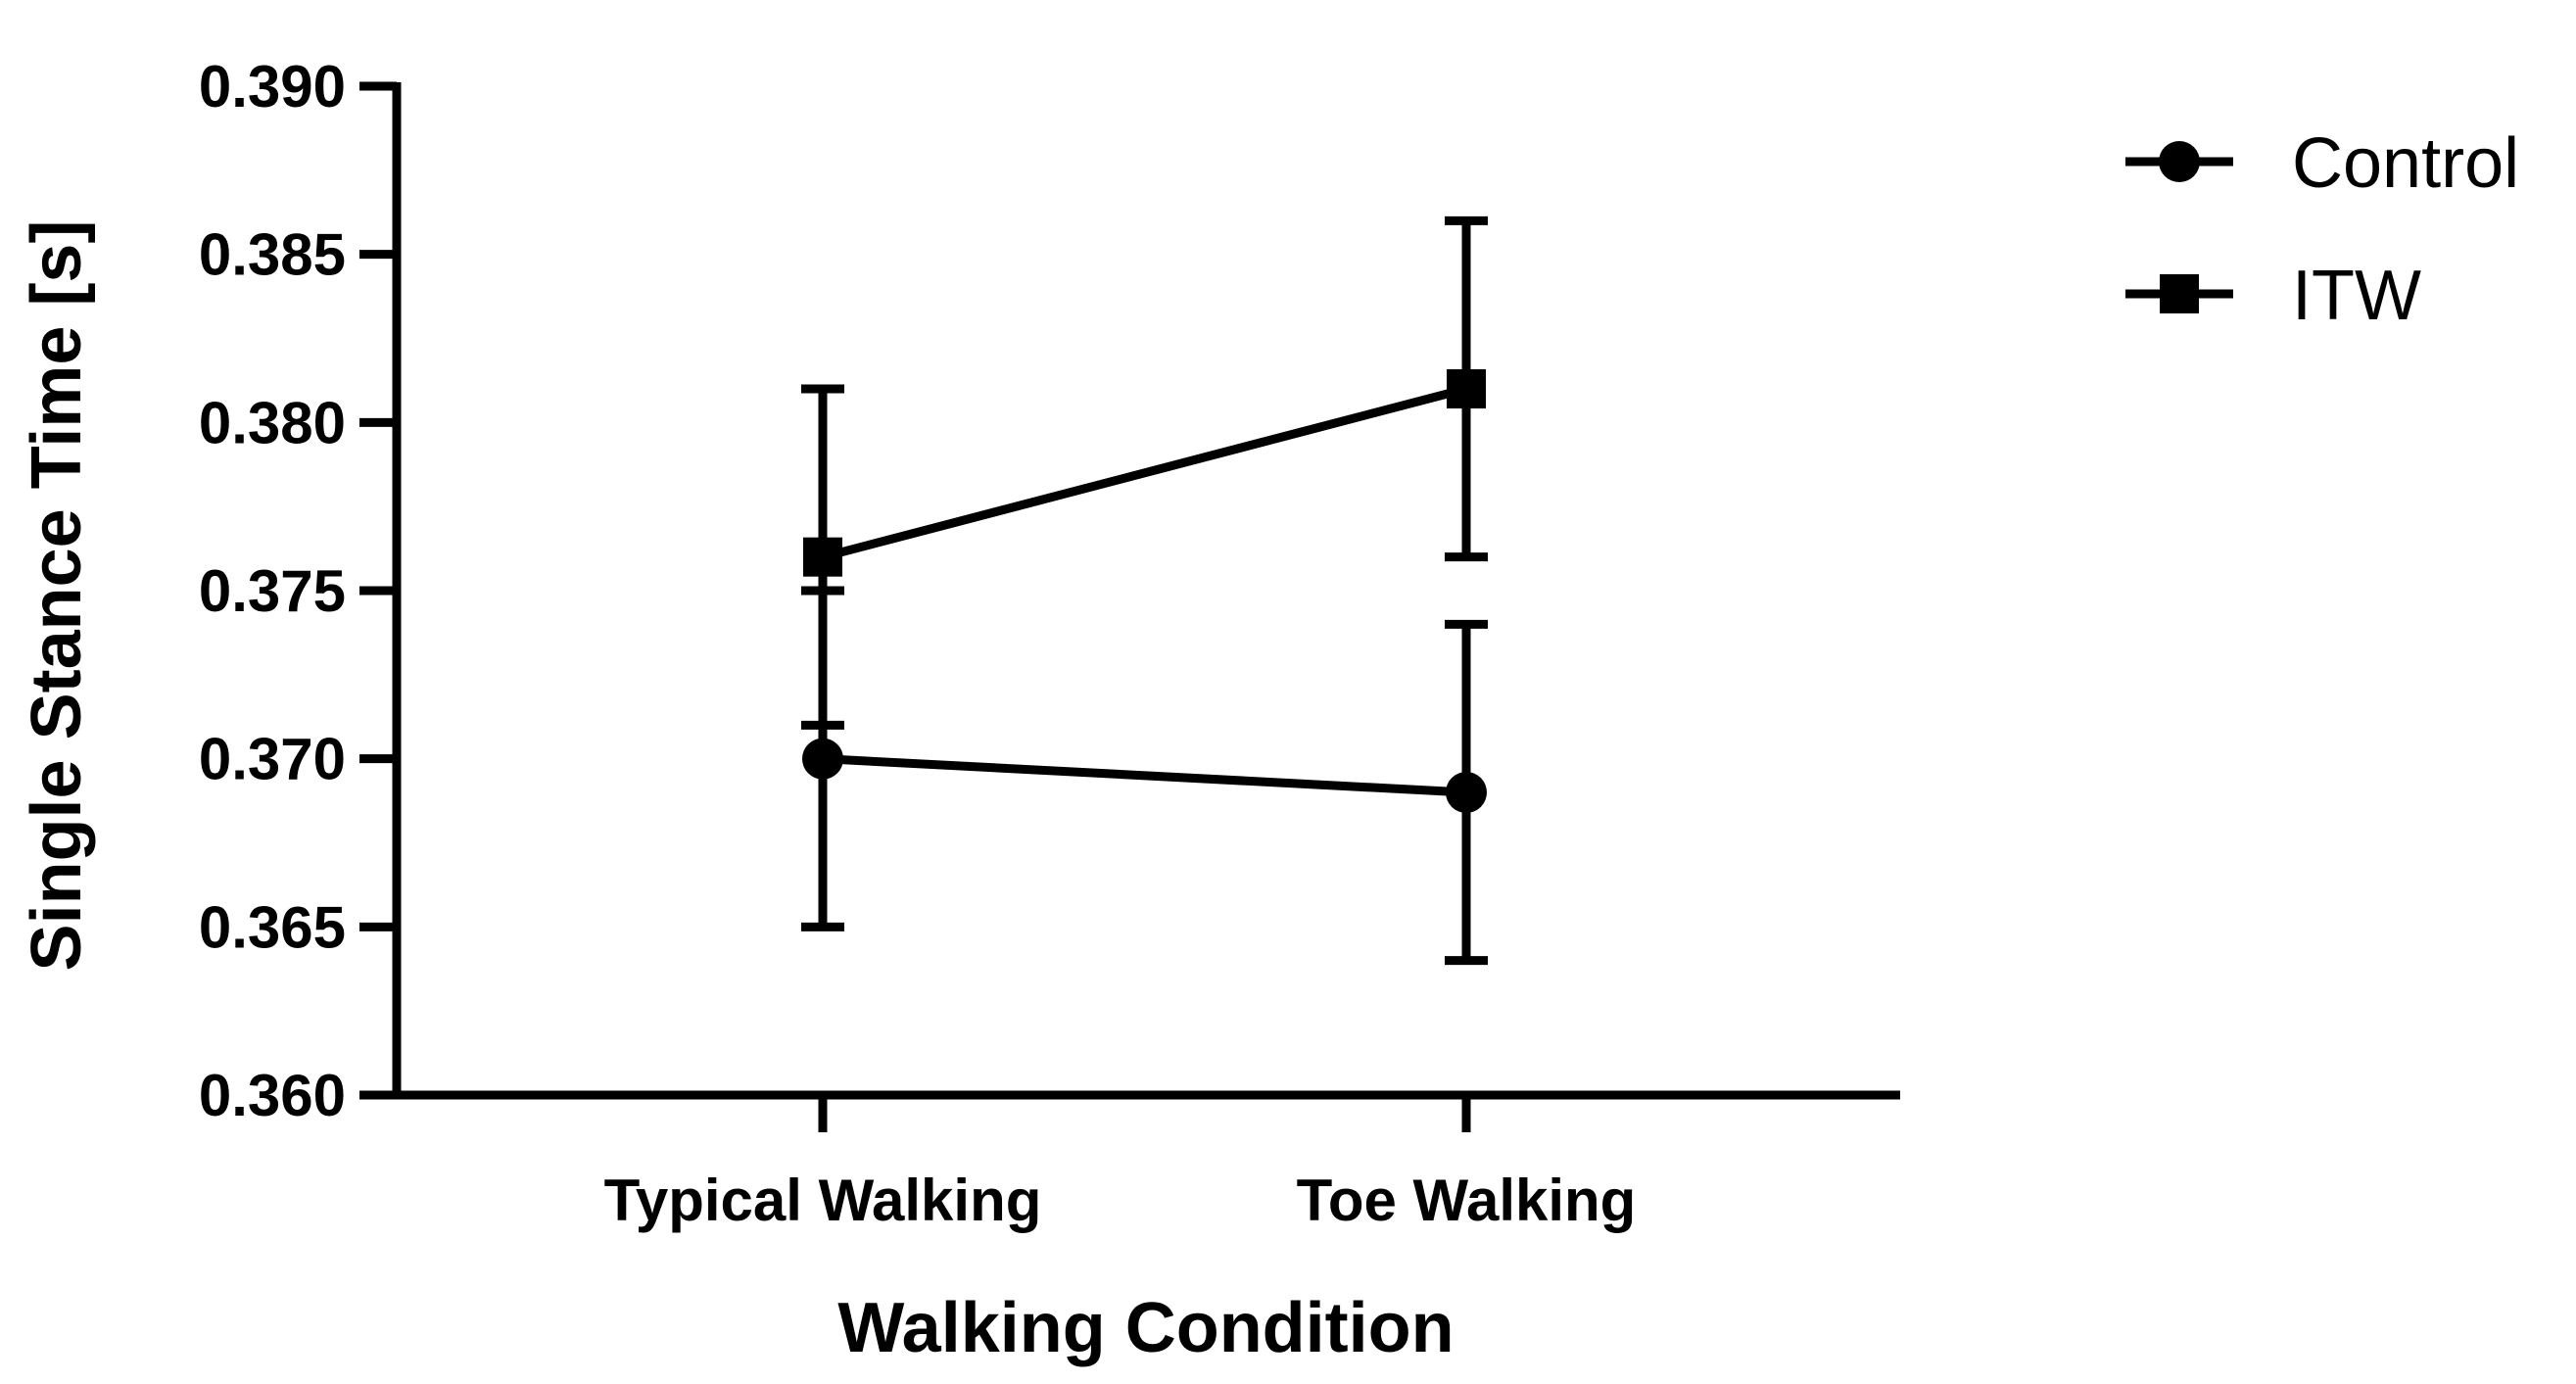  I want to click on x-tick-label: Toe Walking, so click(1467, 1200).